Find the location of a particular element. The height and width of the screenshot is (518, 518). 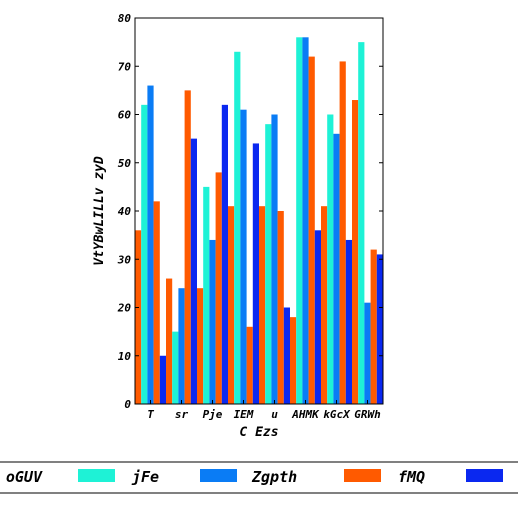

legend-swatch-jFe is located at coordinates (96, 475).